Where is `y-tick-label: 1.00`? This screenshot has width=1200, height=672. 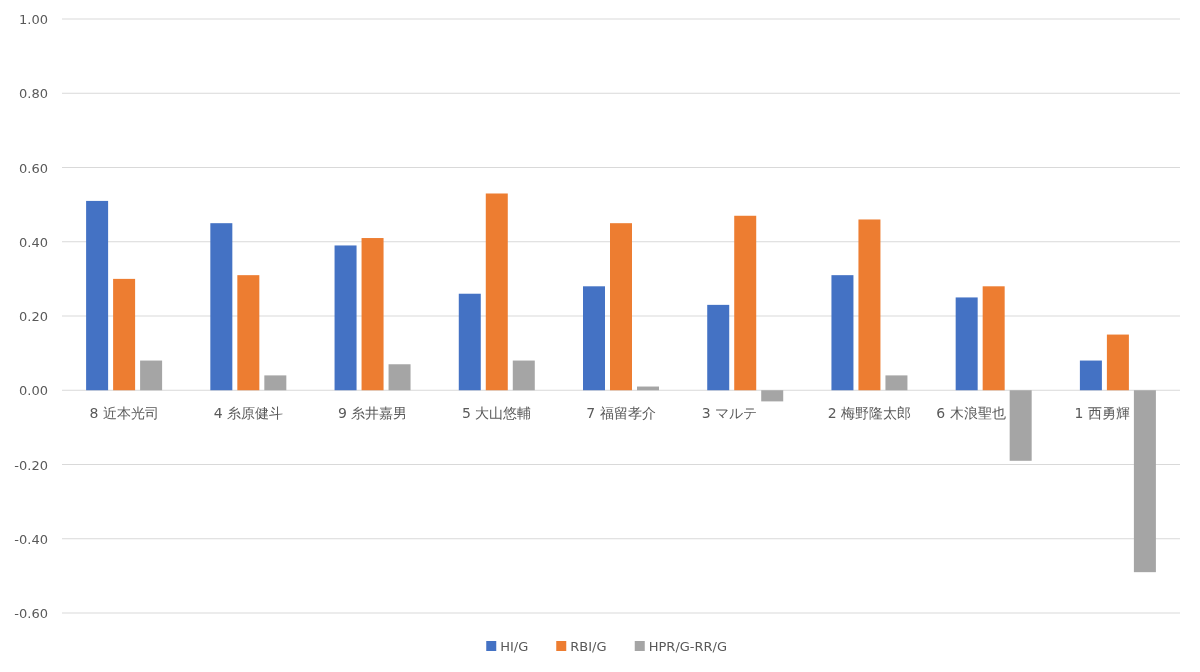
y-tick-label: 1.00 is located at coordinates (33, 19).